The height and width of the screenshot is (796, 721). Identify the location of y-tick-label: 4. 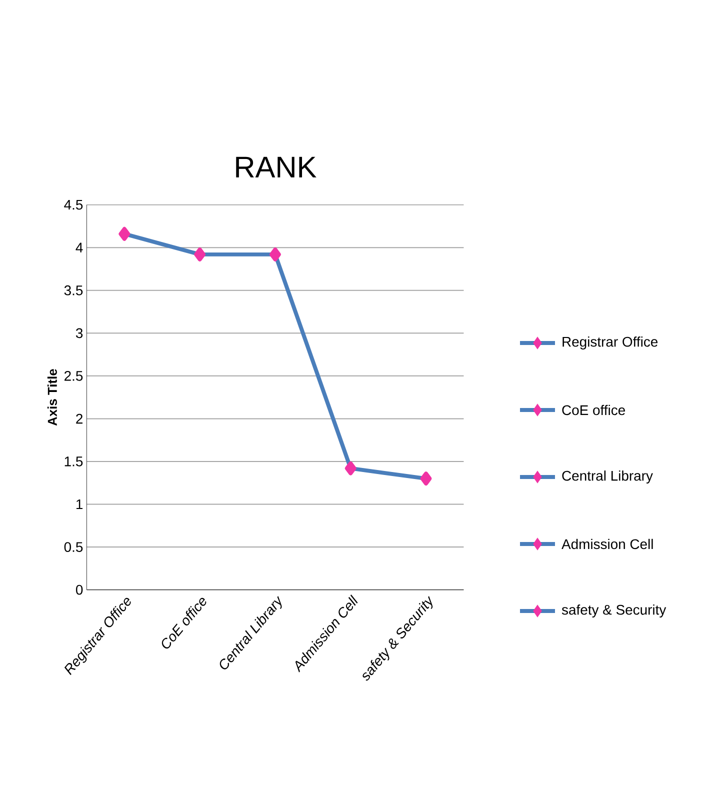
(79, 247).